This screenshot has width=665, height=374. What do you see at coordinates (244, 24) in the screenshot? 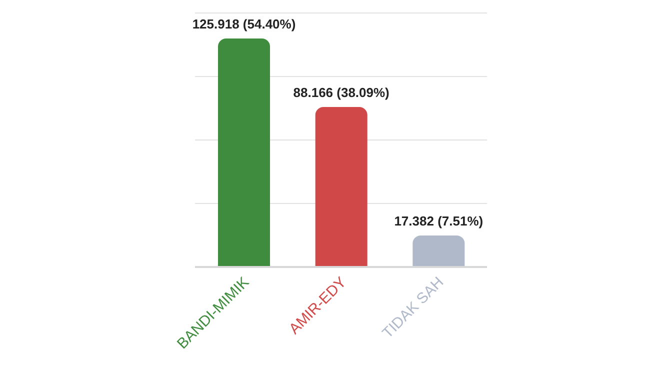
I see `data-label: 125.918 (54.40%)` at bounding box center [244, 24].